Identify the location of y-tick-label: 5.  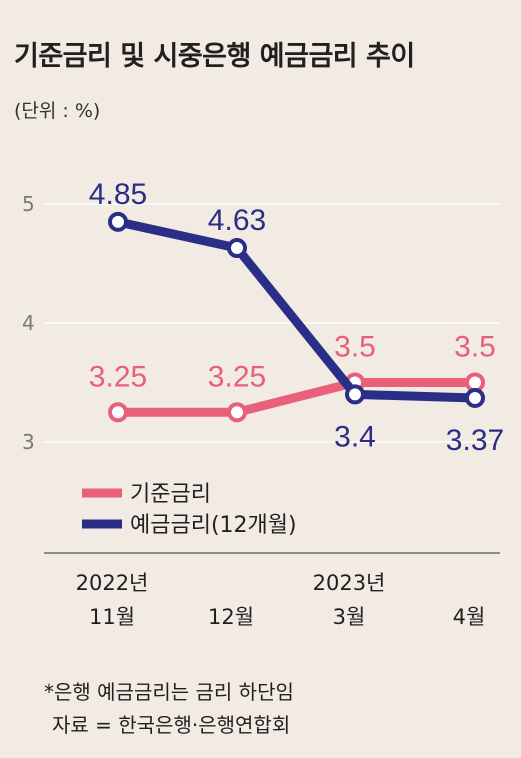
(28, 204).